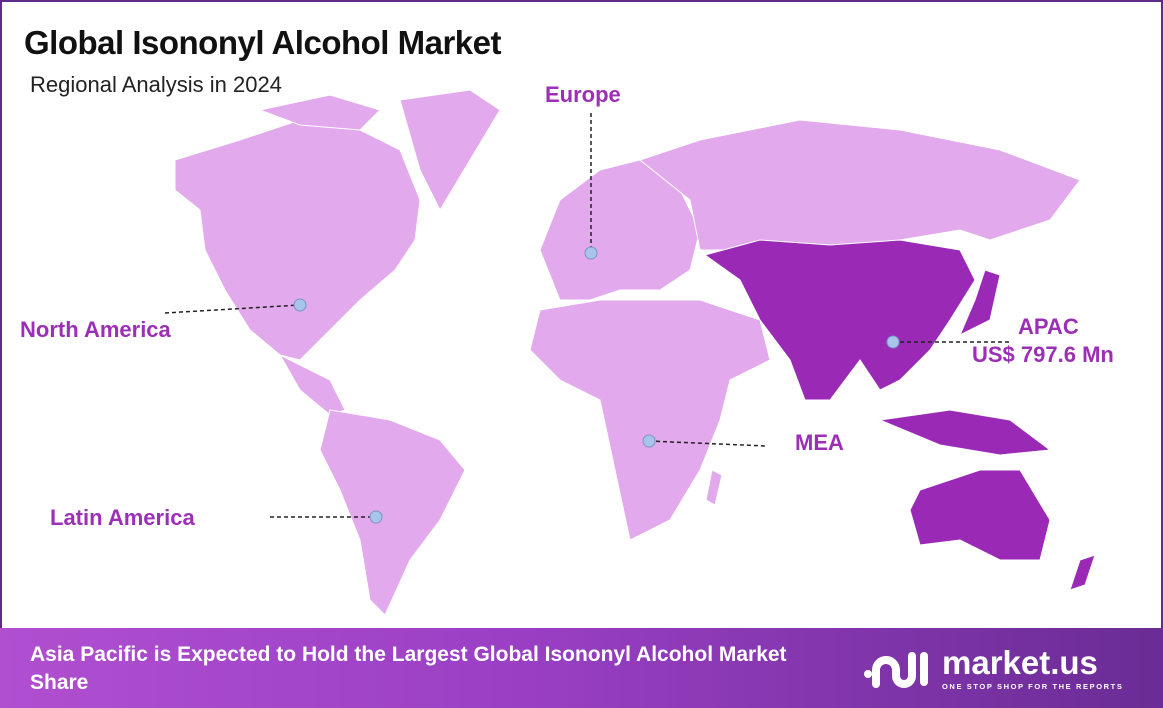  Describe the element at coordinates (95, 329) in the screenshot. I see `label-north-america: North America` at that location.